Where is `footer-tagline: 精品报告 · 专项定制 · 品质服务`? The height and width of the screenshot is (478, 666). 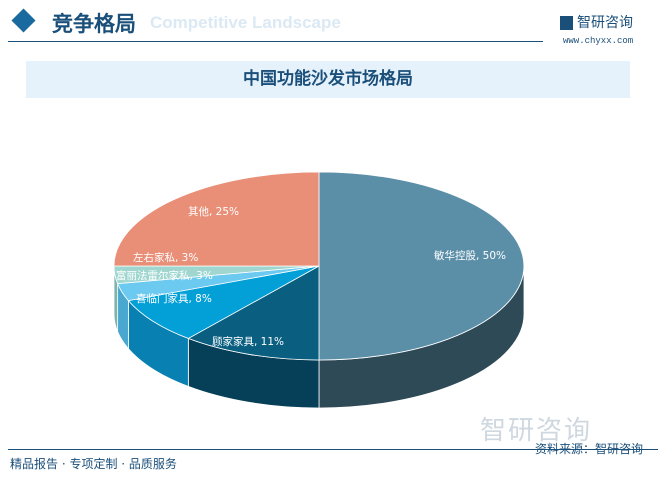 footer-tagline: 精品报告 · 专项定制 · 品质服务 is located at coordinates (93, 464).